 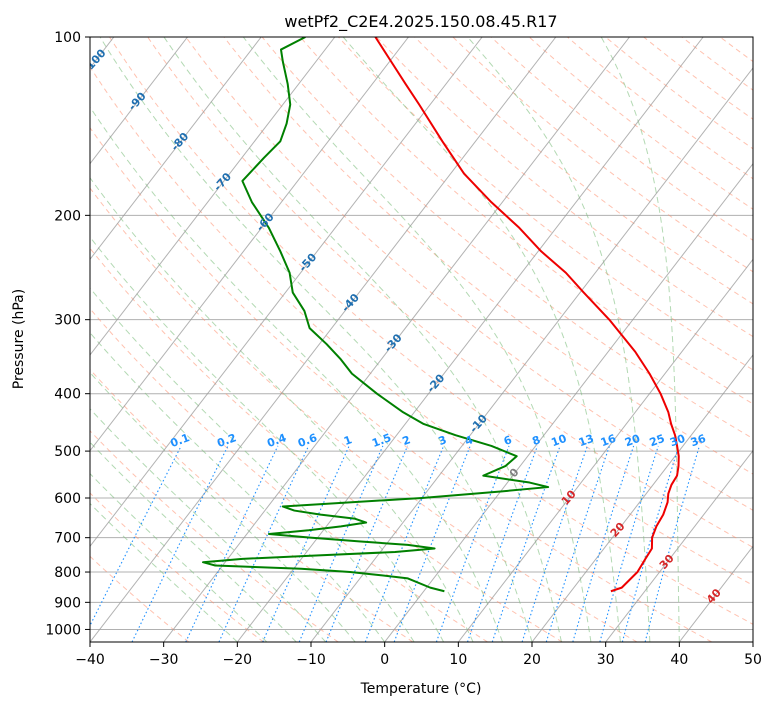 What do you see at coordinates (180, 440) in the screenshot?
I see `mixing-ratio-label: 0.1` at bounding box center [180, 440].